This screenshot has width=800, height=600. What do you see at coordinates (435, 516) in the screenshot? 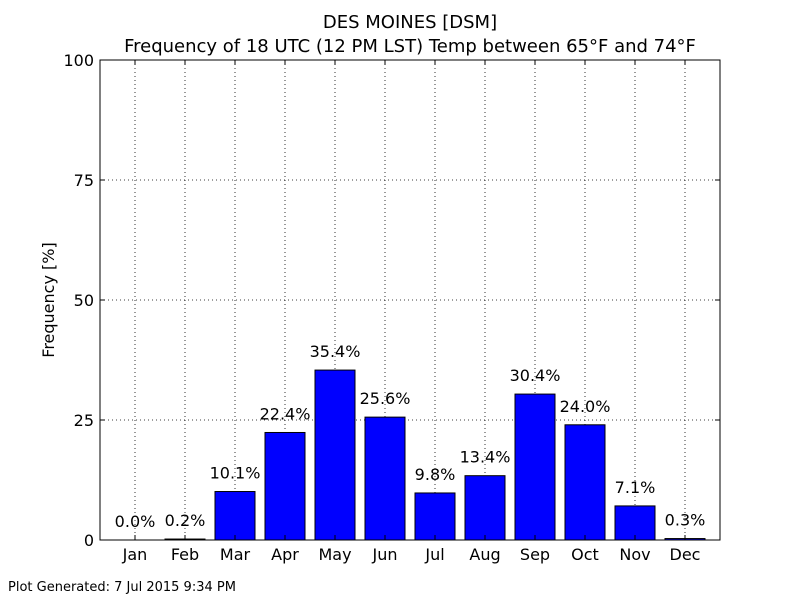
I see `bar-jul` at bounding box center [435, 516].